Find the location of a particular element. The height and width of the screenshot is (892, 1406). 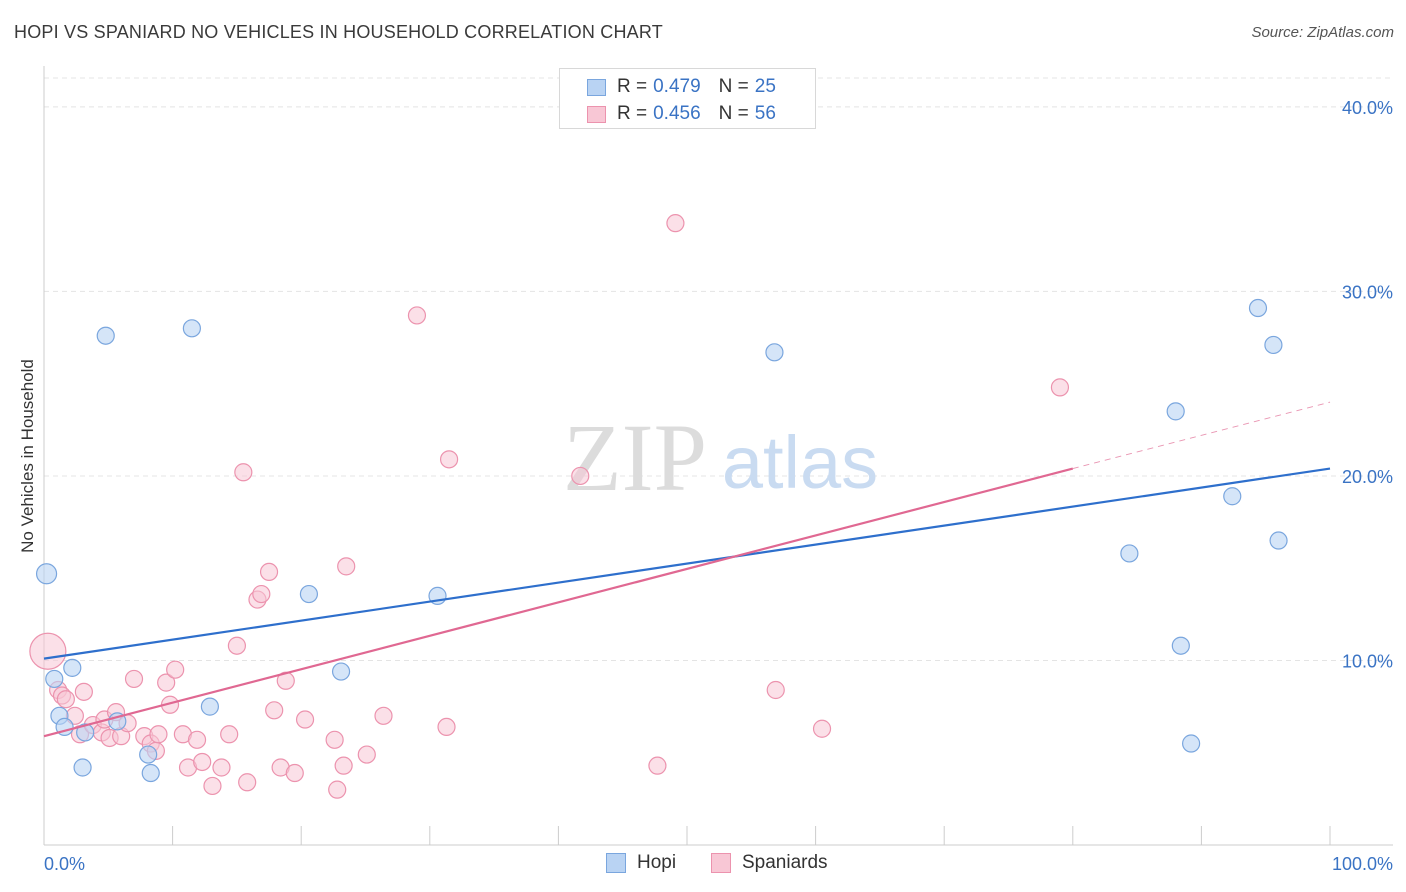

x-tick-label-0: 0.0% is located at coordinates (64, 864).